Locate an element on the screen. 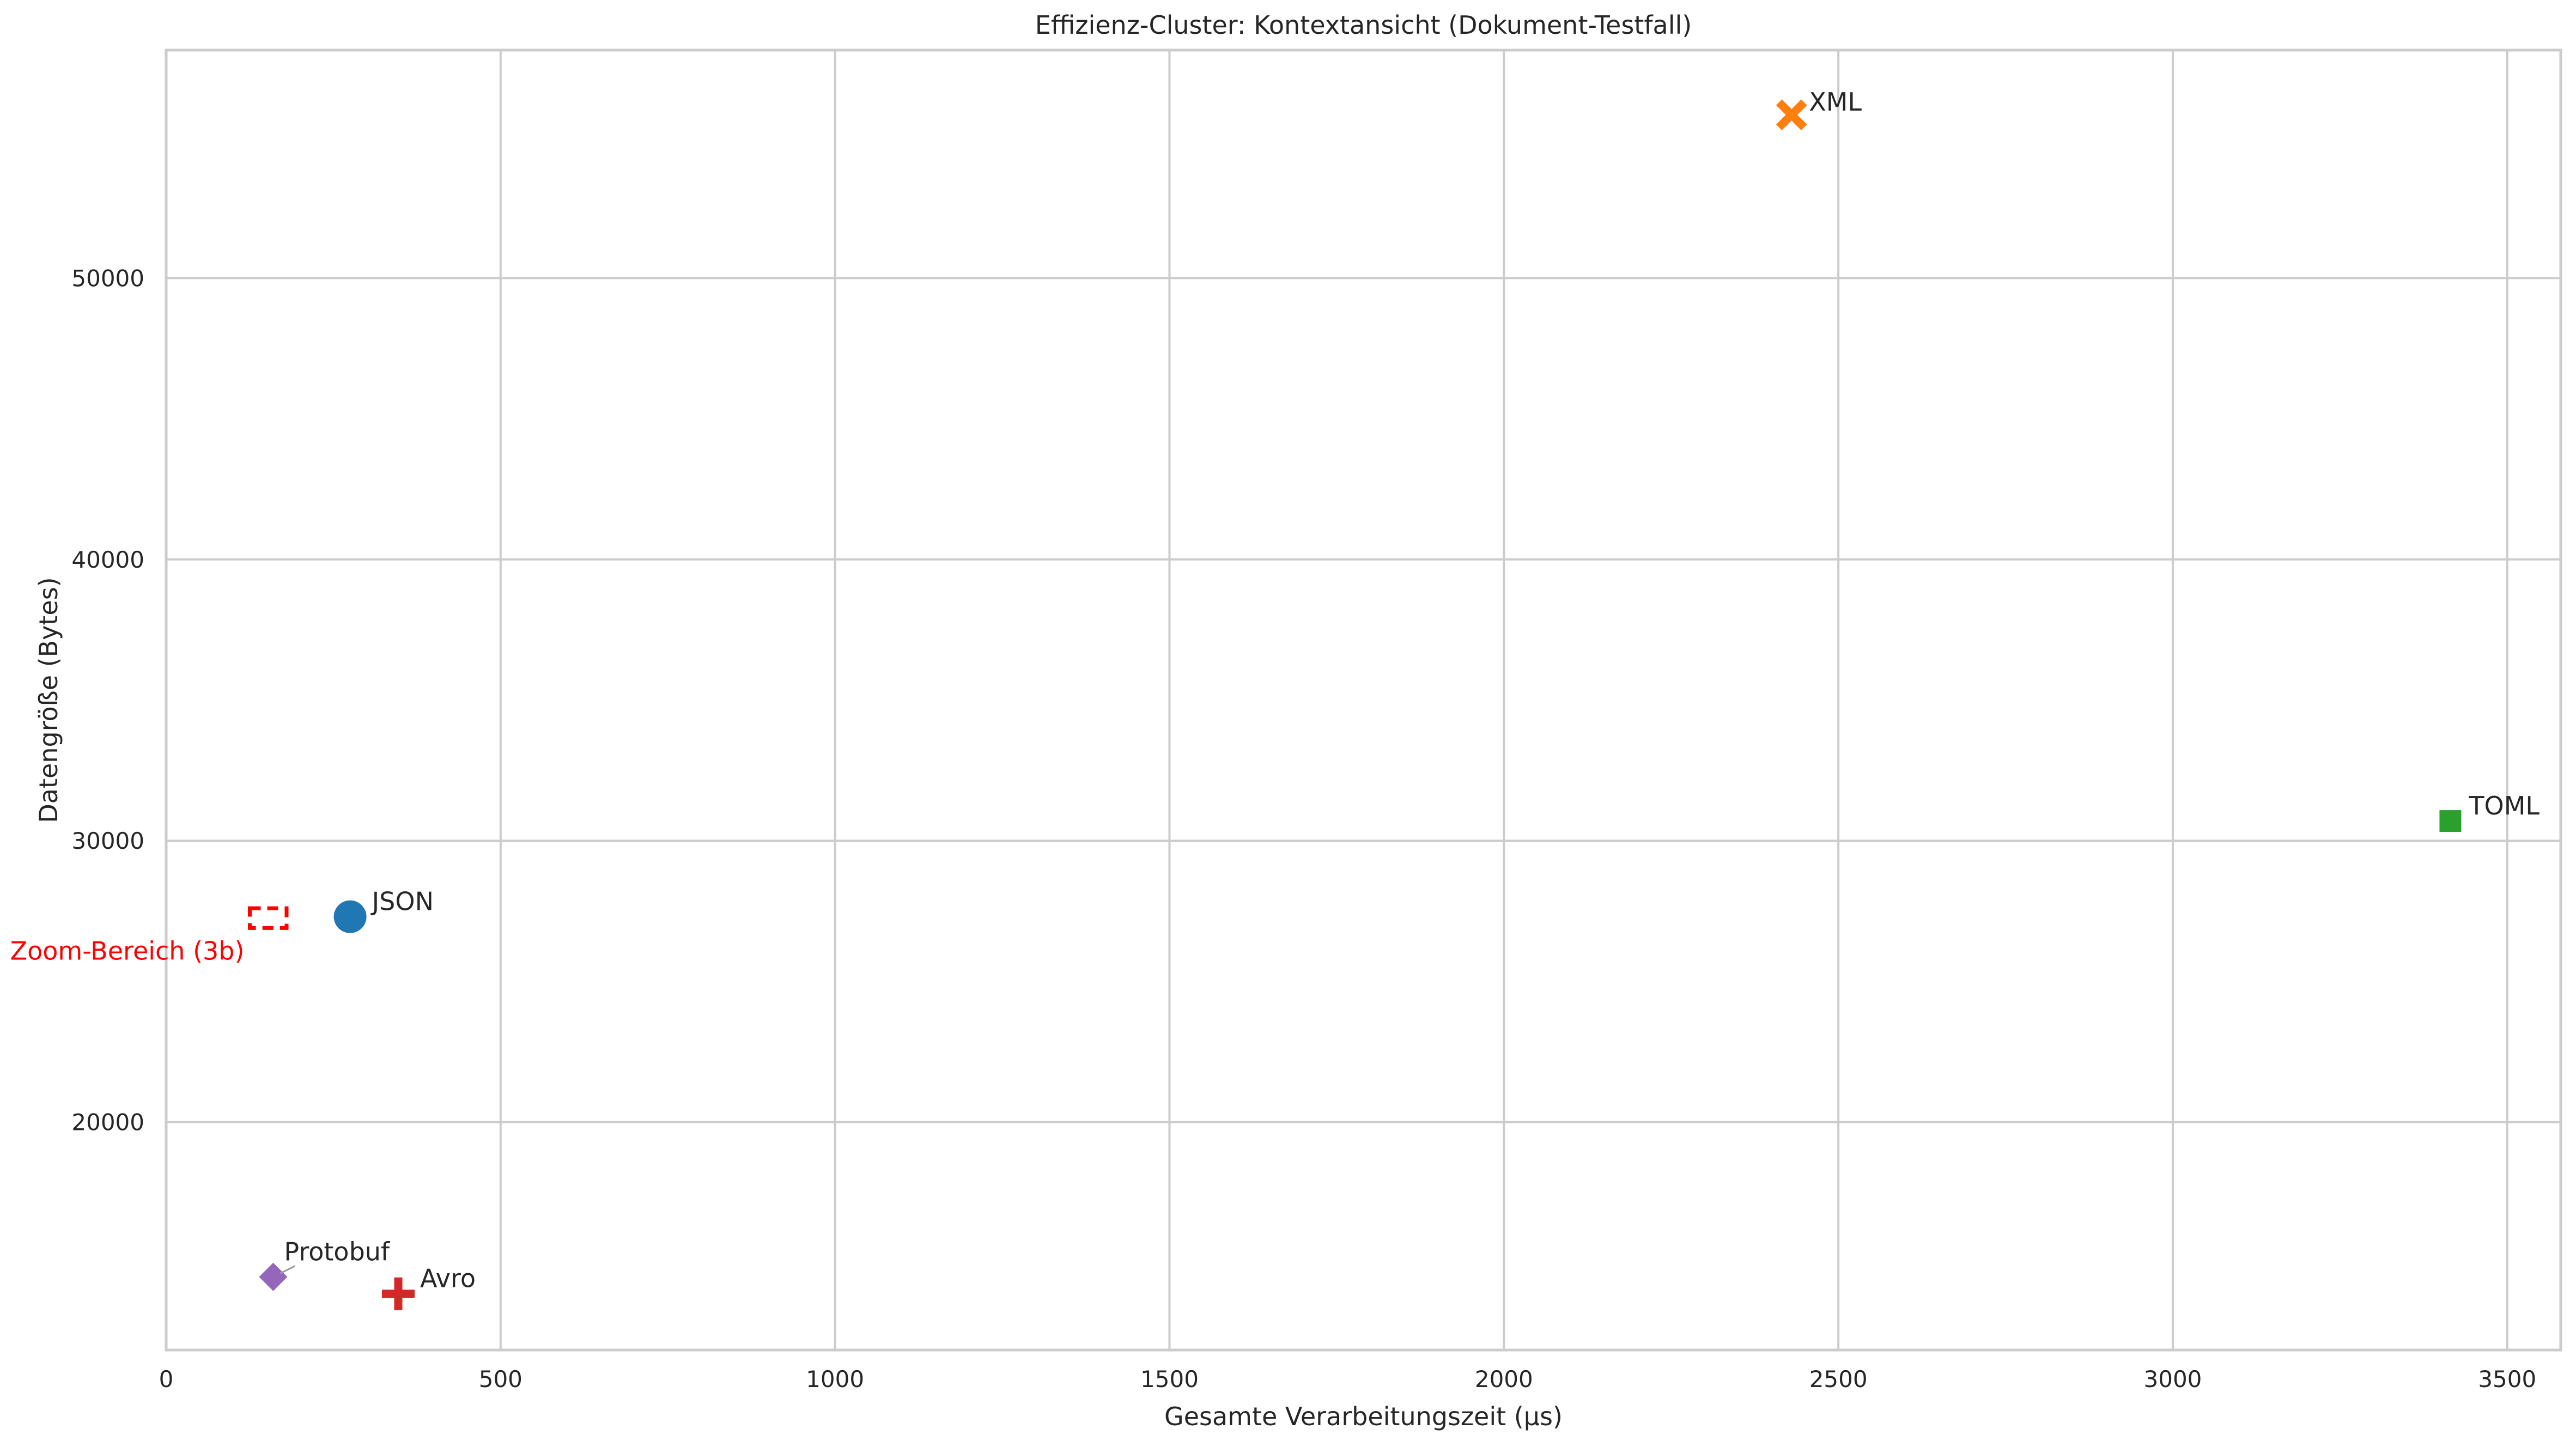 This screenshot has width=2576, height=1447. y-tick-label: 50000 is located at coordinates (108, 278).